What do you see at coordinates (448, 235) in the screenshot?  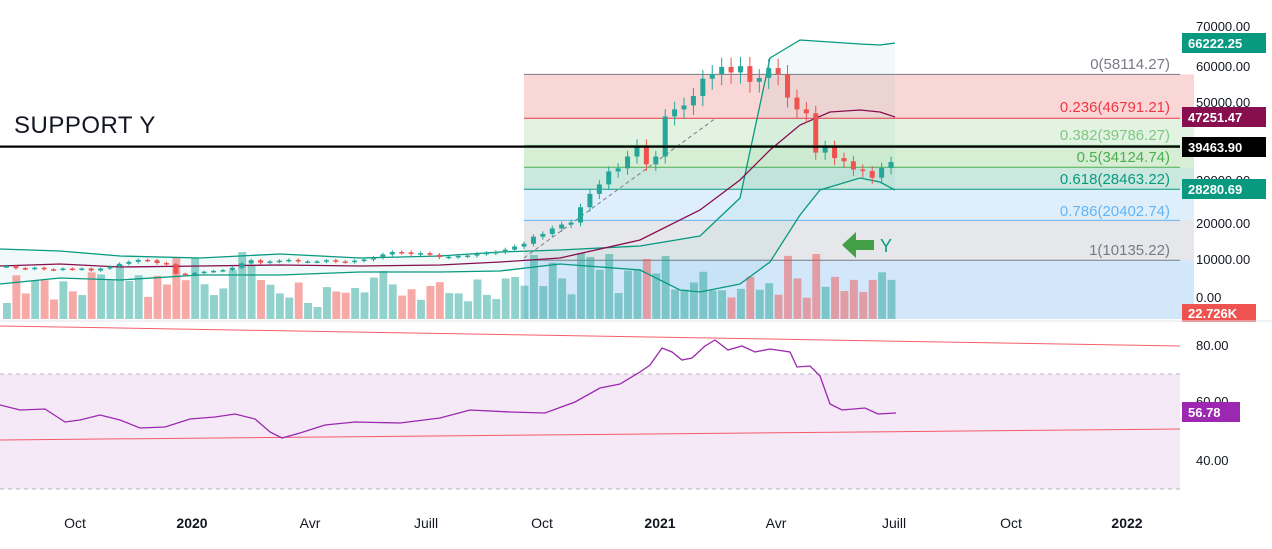 I see `bollinger-lower` at bounding box center [448, 235].